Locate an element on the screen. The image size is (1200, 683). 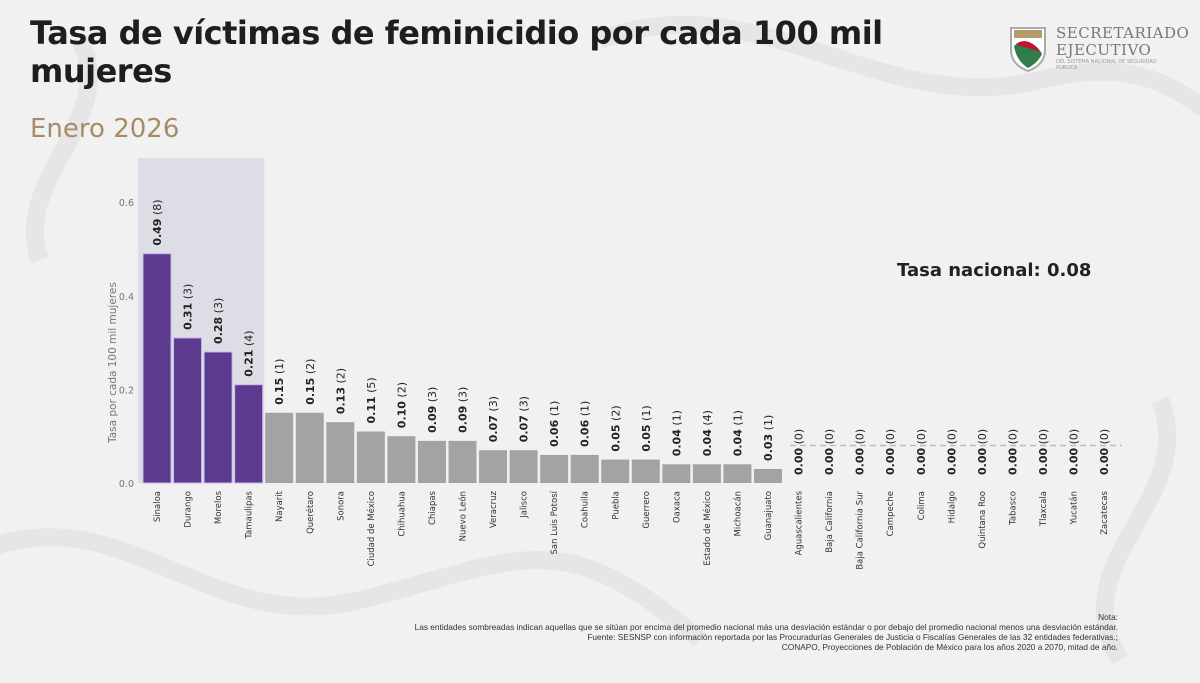
x-tick-label: Chiapas is located at coordinates (433, 507).